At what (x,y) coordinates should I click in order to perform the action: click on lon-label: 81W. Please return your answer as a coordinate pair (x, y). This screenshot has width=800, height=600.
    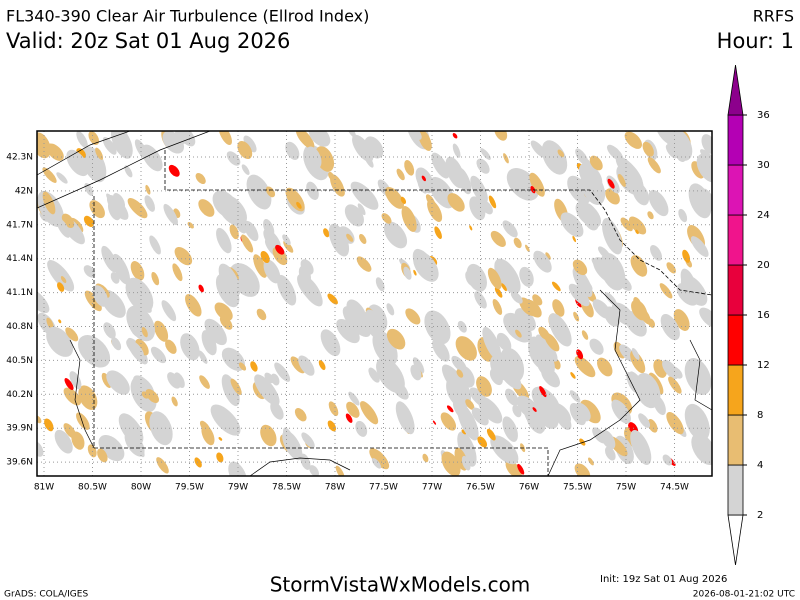
    Looking at the image, I should click on (44, 488).